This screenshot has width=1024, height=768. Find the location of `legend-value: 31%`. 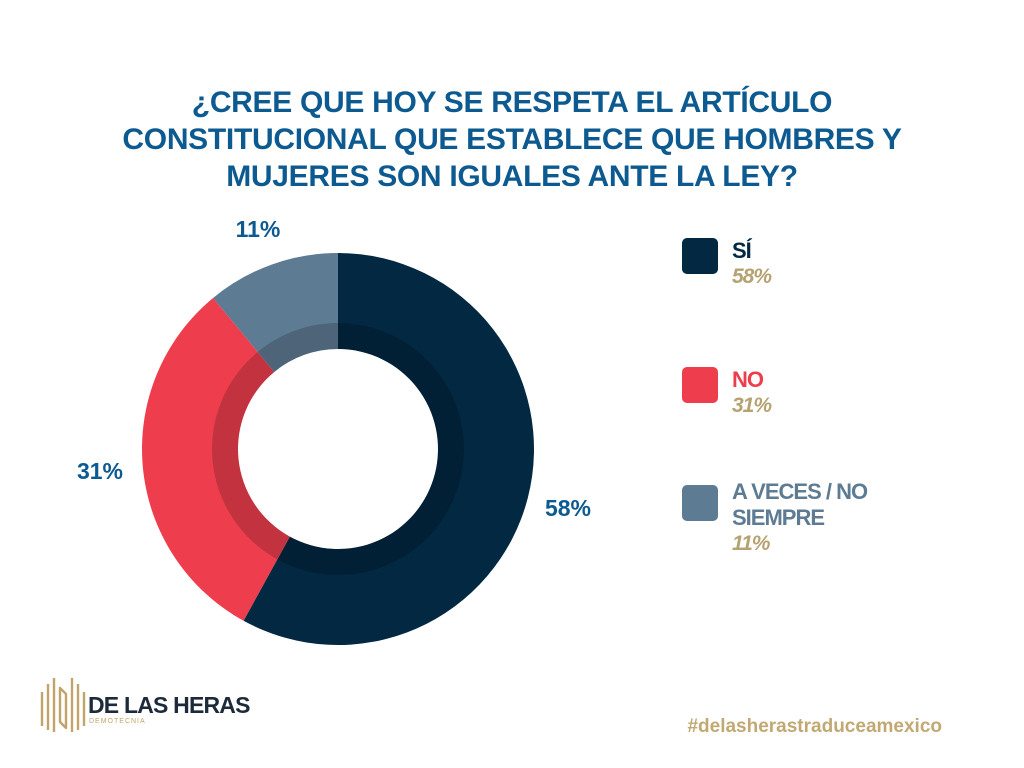

legend-value: 31% is located at coordinates (752, 405).